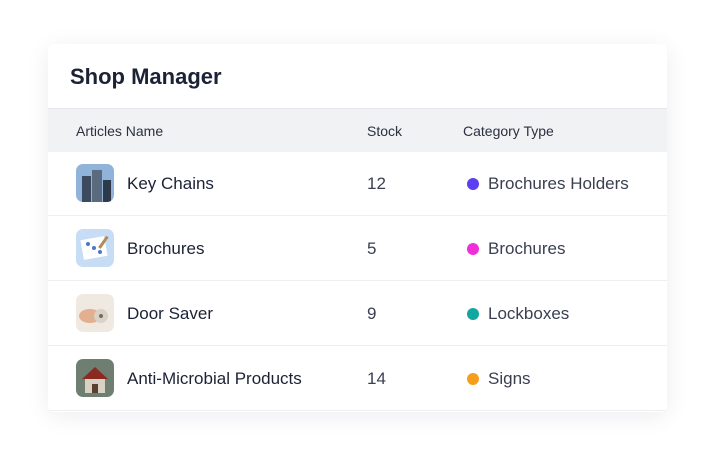 The image size is (716, 472). I want to click on column-header: Stock, so click(385, 131).